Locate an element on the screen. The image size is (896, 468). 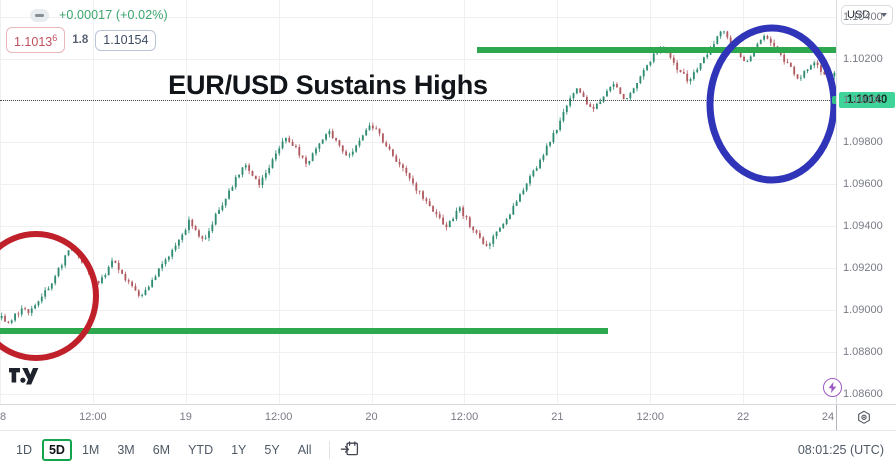
currency-select-label: USD is located at coordinates (859, 15).